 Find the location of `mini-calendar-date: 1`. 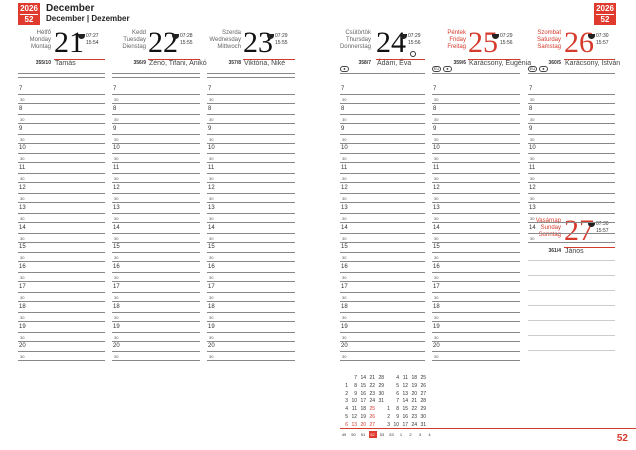

mini-calendar-date: 1 is located at coordinates (388, 409).